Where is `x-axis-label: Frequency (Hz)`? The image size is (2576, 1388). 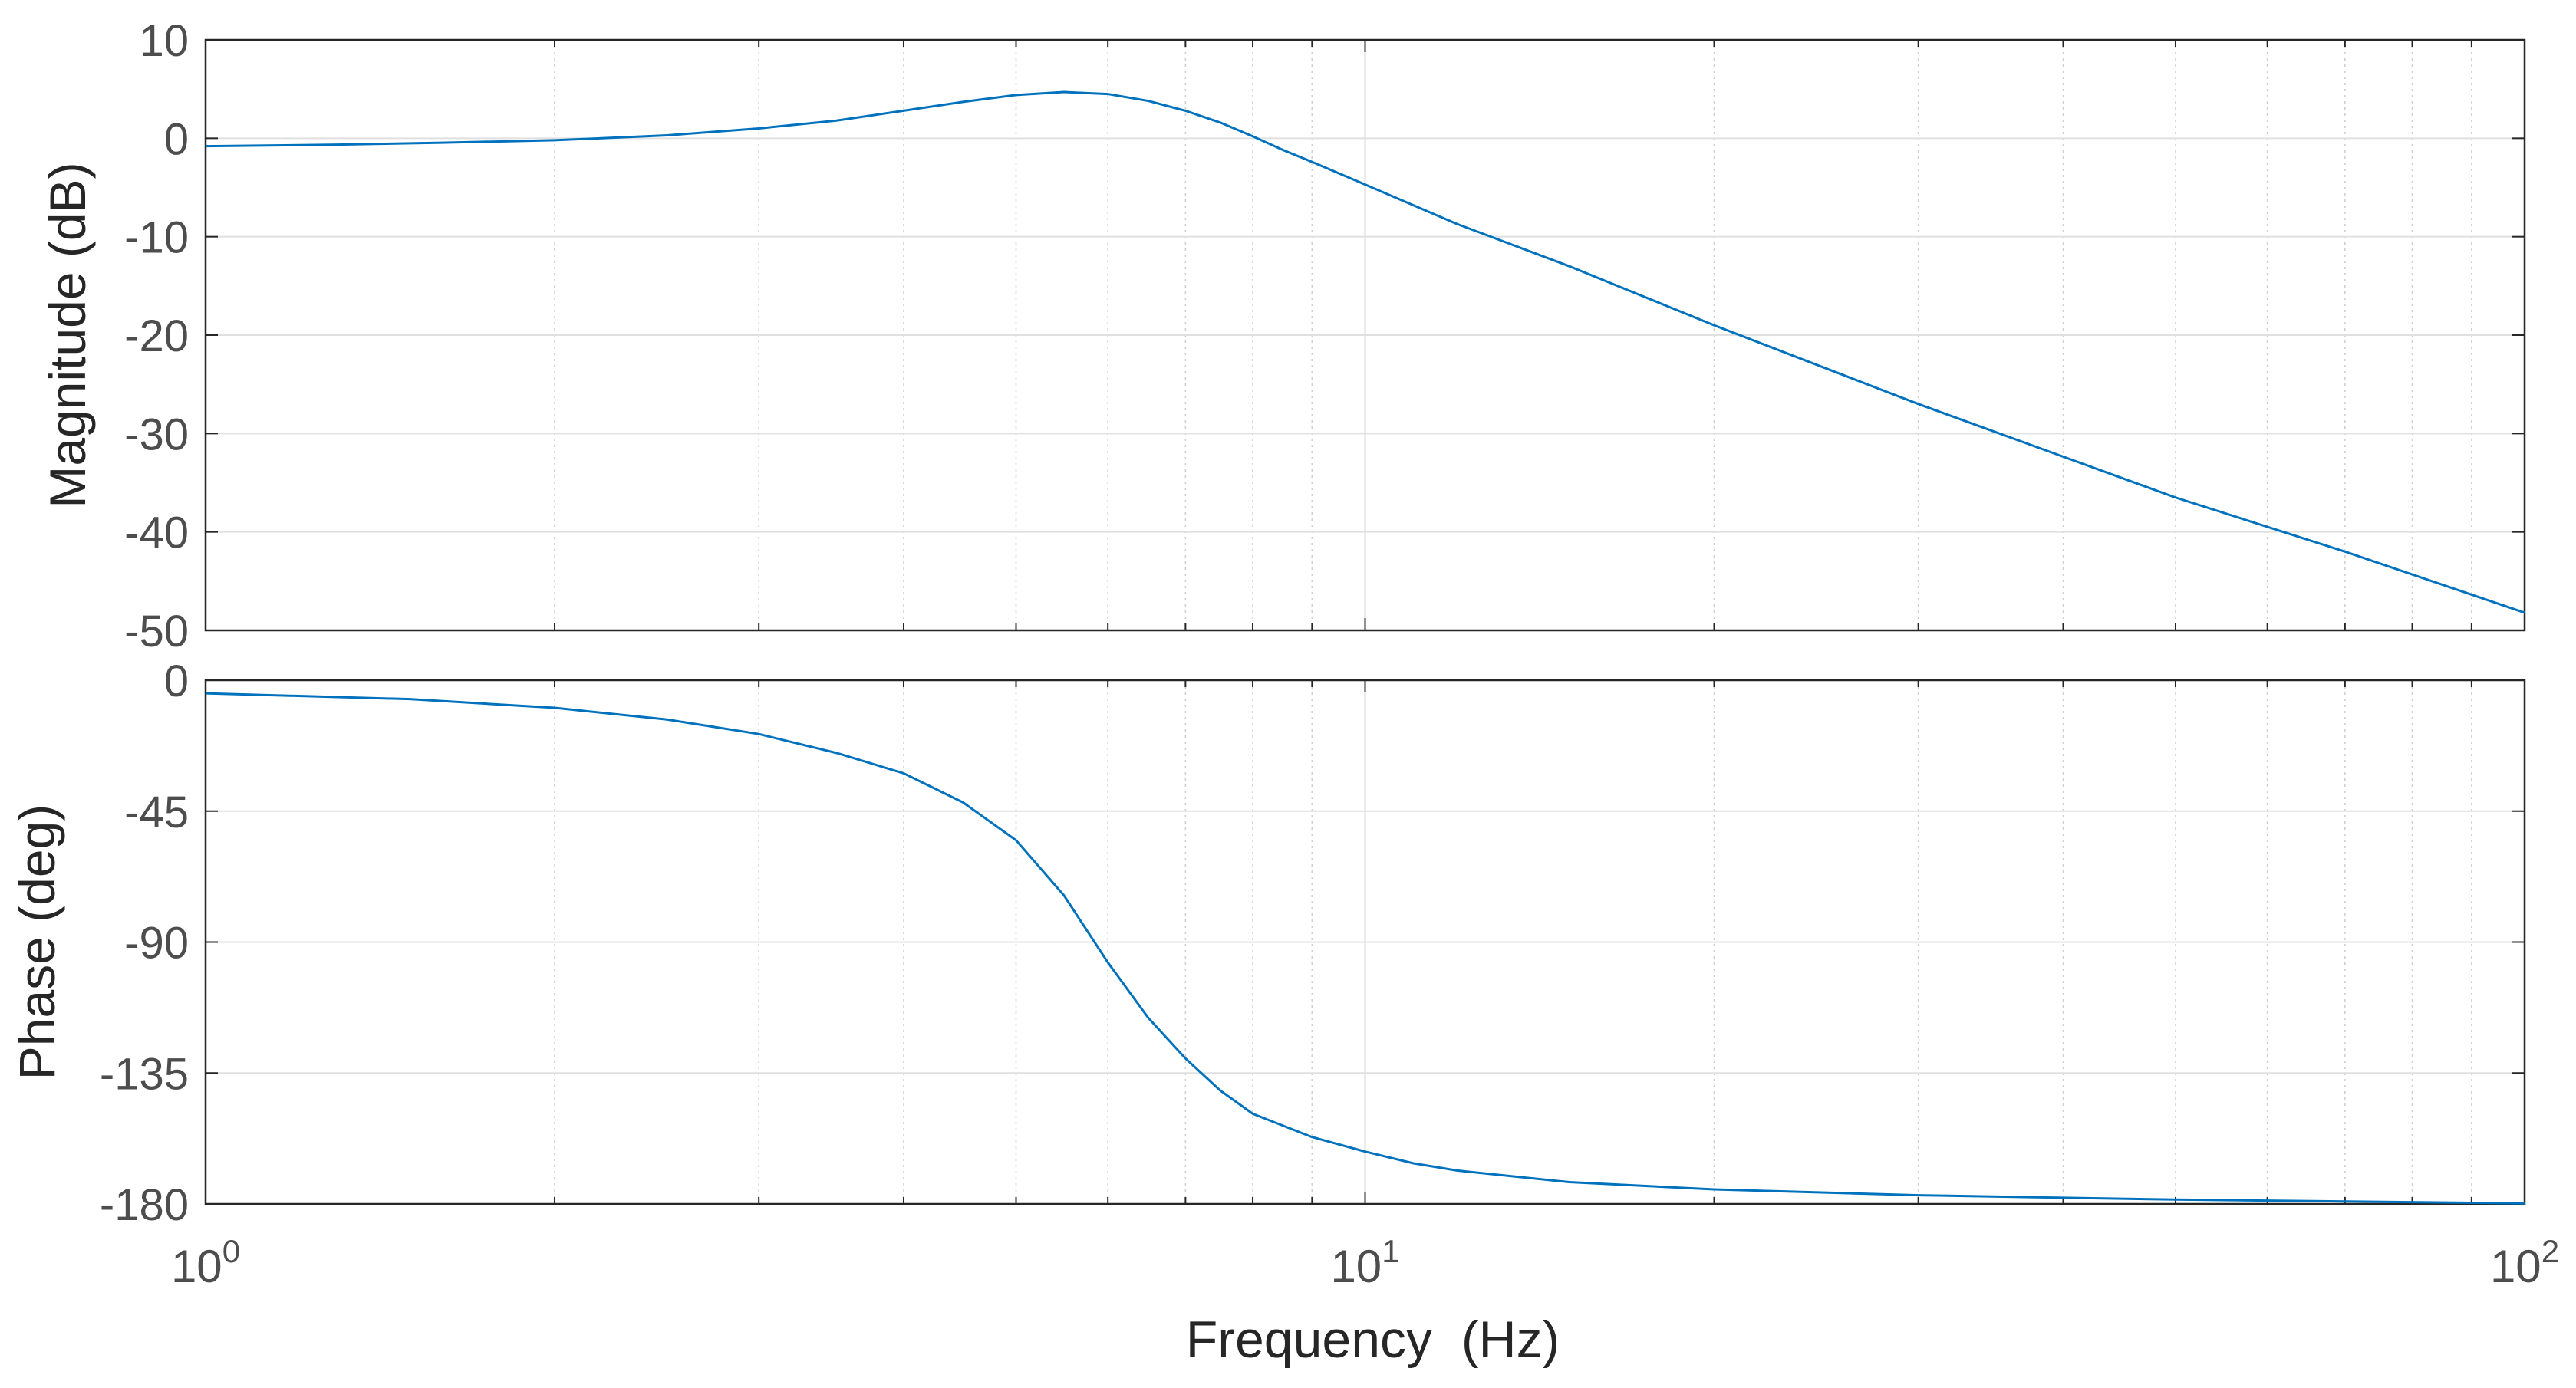
x-axis-label: Frequency (Hz) is located at coordinates (1373, 1340).